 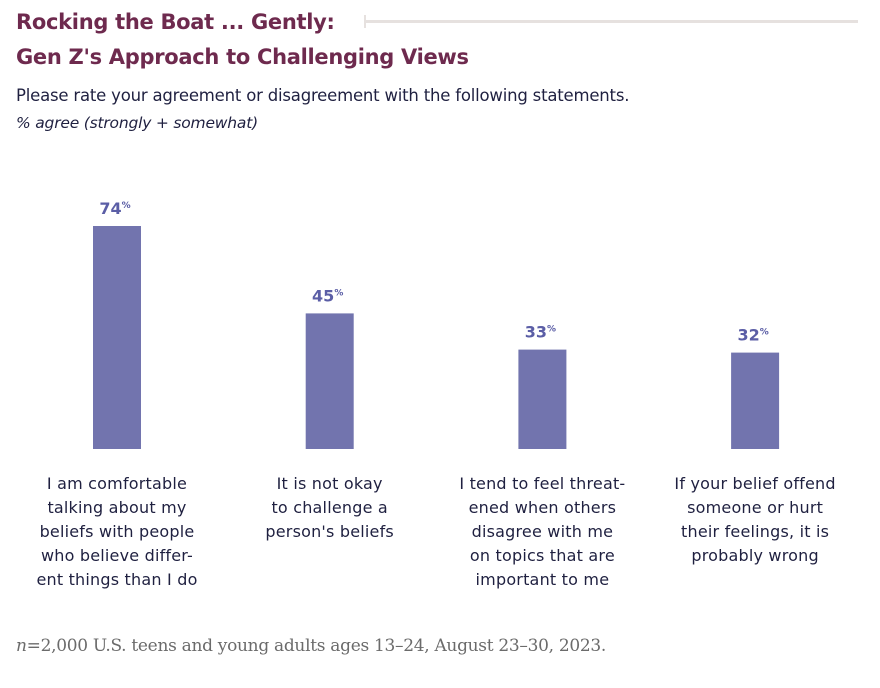 I want to click on category-label-line: beliefs with people, so click(x=117, y=531).